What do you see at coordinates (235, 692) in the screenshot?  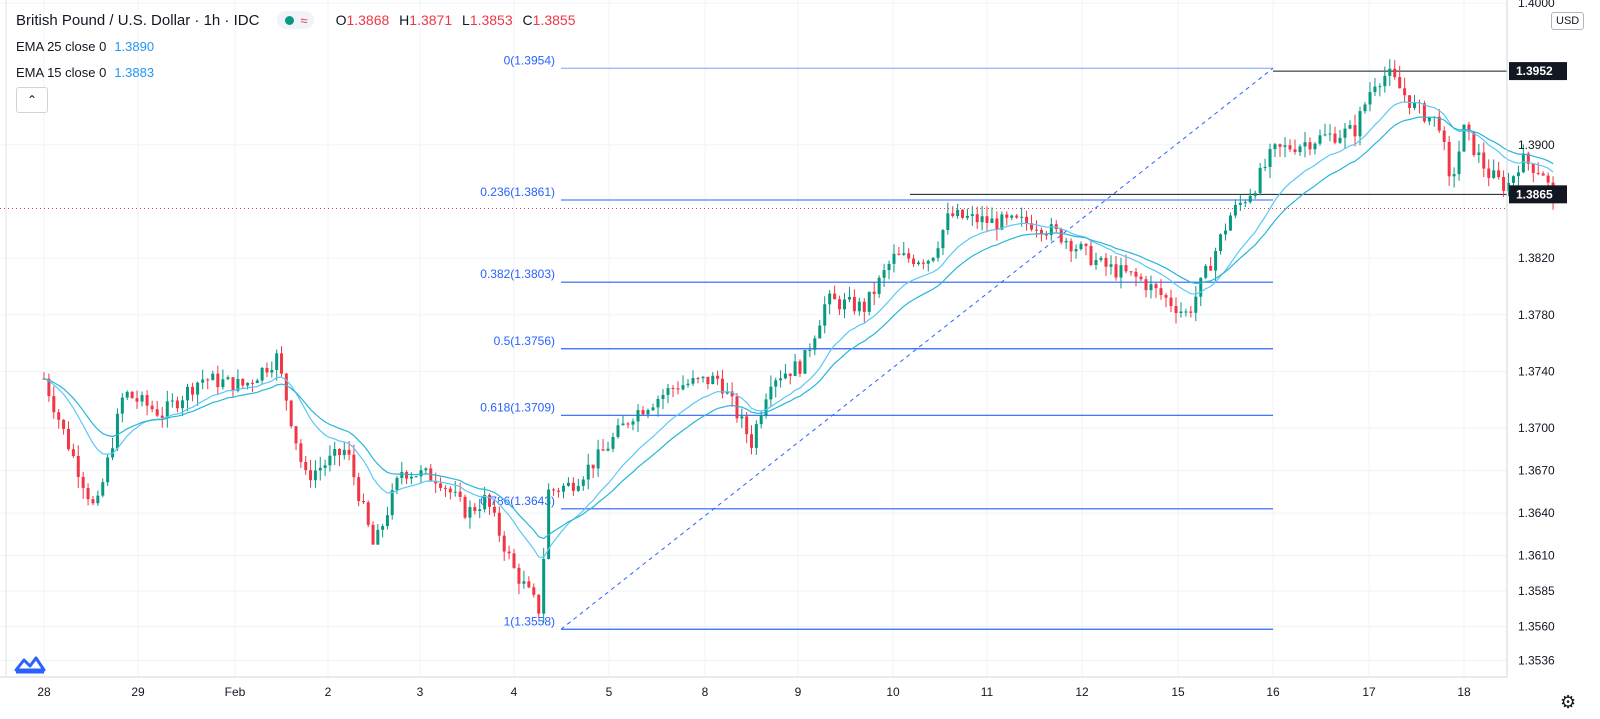 I see `time-tick-label: Feb` at bounding box center [235, 692].